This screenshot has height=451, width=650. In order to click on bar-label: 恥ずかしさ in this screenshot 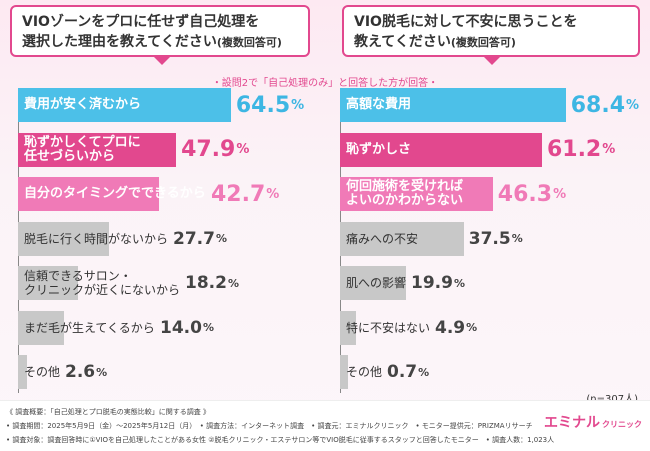, I will do `click(379, 149)`.